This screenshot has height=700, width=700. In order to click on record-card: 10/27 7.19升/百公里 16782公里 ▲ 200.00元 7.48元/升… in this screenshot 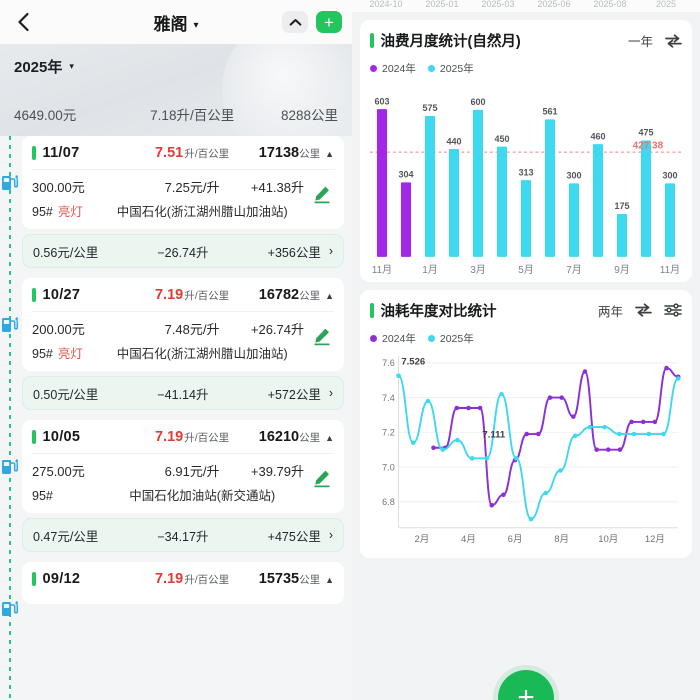, I will do `click(183, 324)`.